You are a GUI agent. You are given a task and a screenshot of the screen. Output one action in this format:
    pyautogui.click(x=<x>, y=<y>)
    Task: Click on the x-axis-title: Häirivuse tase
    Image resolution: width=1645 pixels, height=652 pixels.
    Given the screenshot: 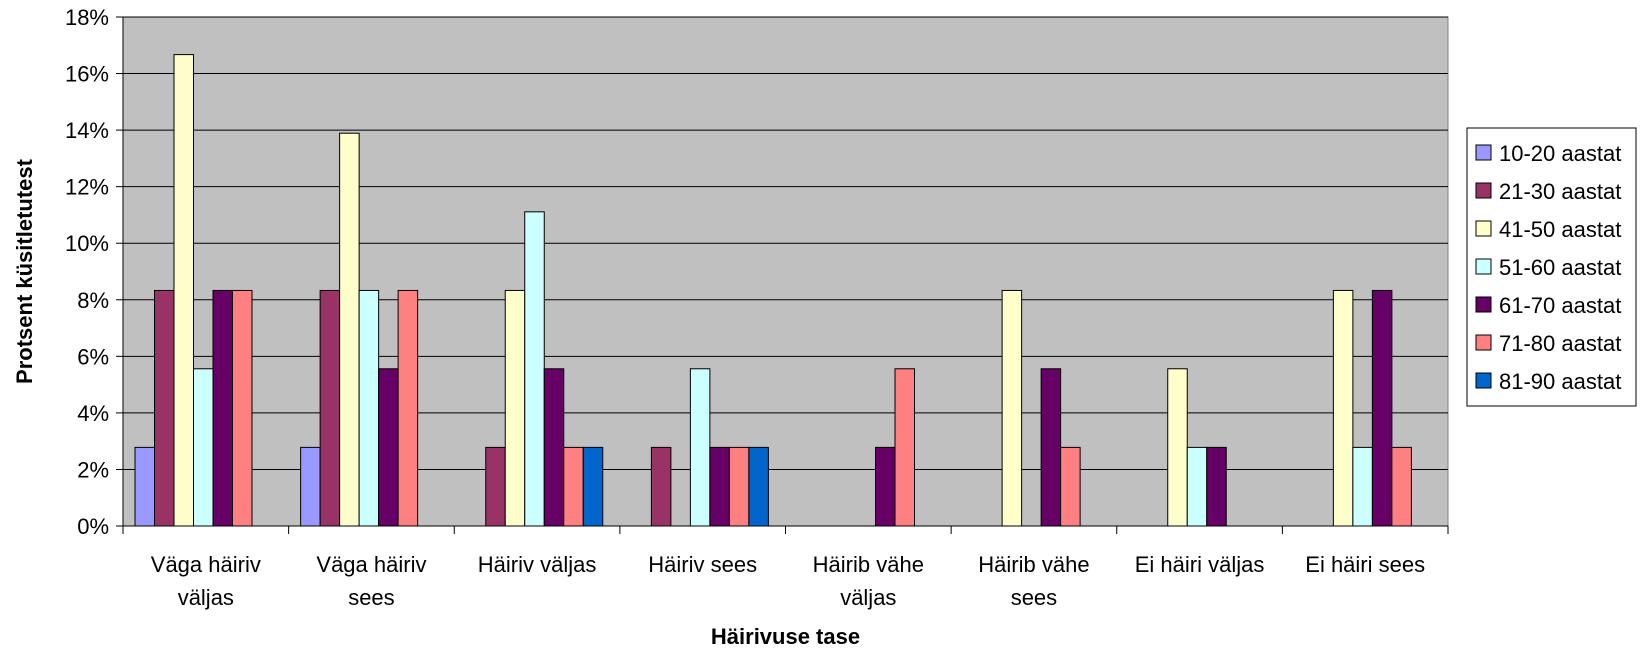 What is the action you would take?
    pyautogui.click(x=785, y=636)
    